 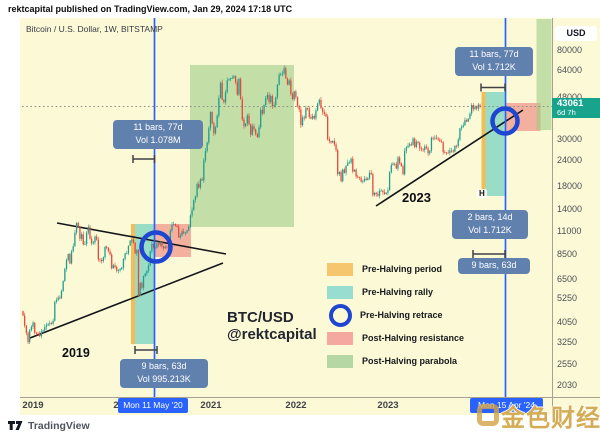 What do you see at coordinates (569, 230) in the screenshot?
I see `price-tick-11000: 11000` at bounding box center [569, 230].